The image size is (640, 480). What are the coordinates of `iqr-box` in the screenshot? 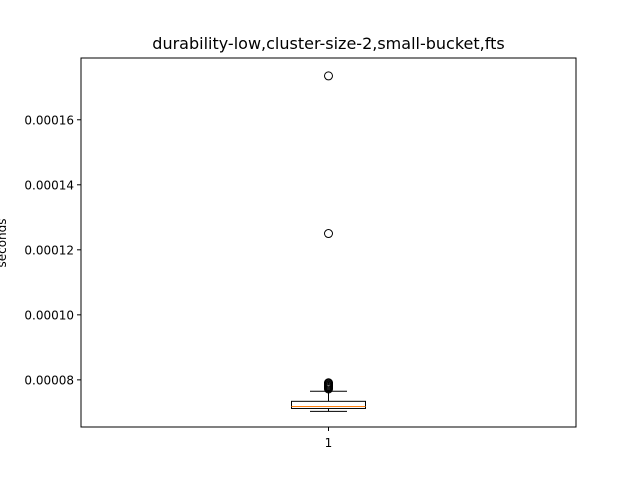 It's located at (328, 404).